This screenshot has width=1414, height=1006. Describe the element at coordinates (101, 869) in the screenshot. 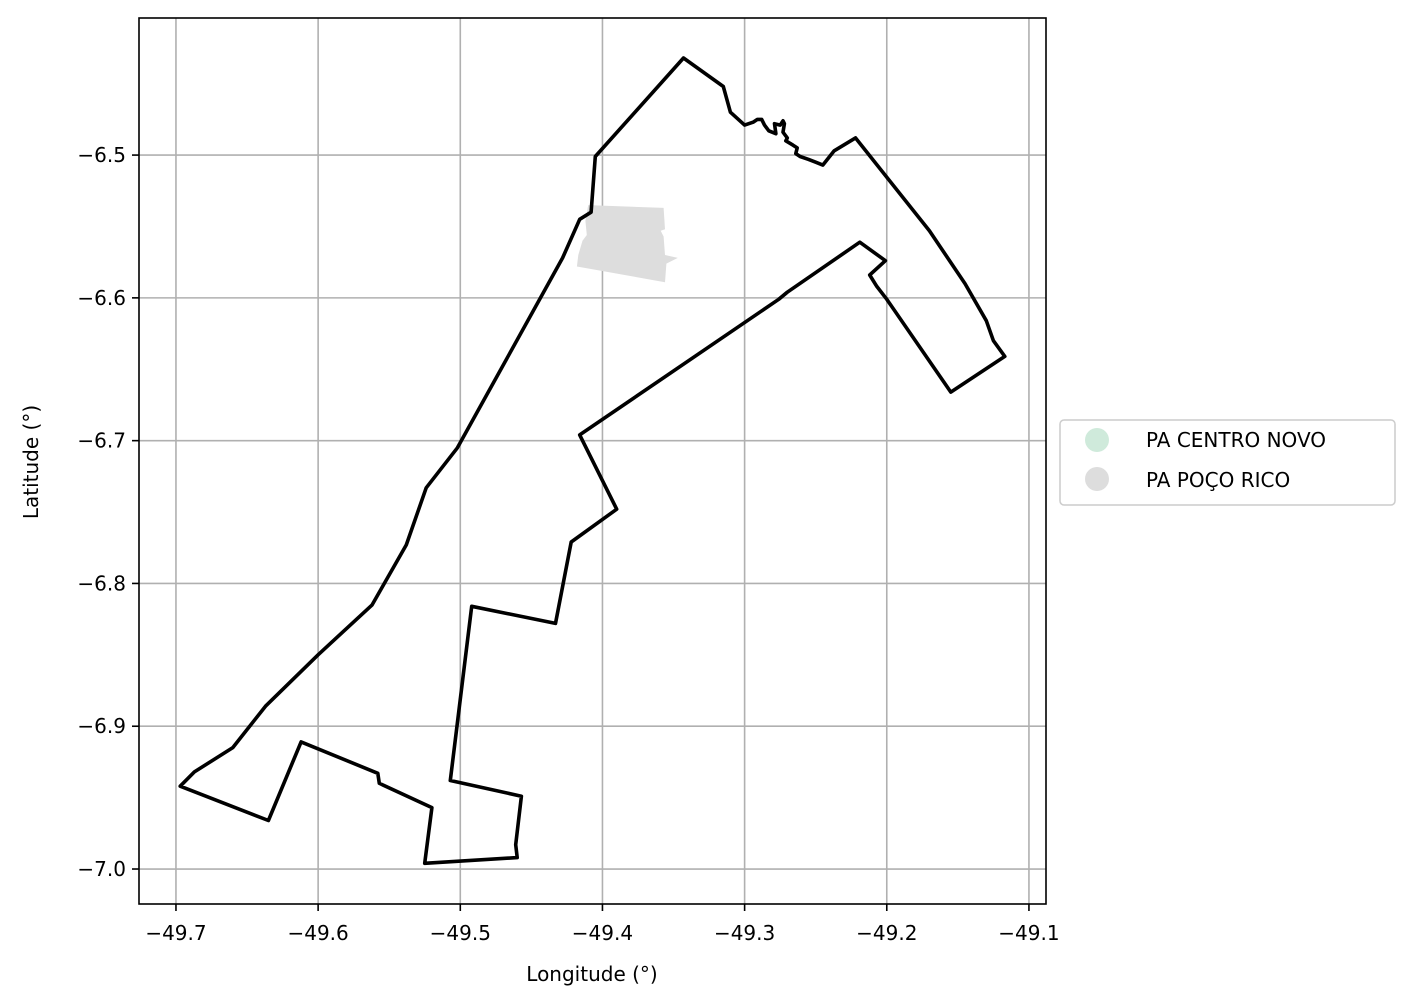

I see `y-tick-label-5: −7.0` at that location.